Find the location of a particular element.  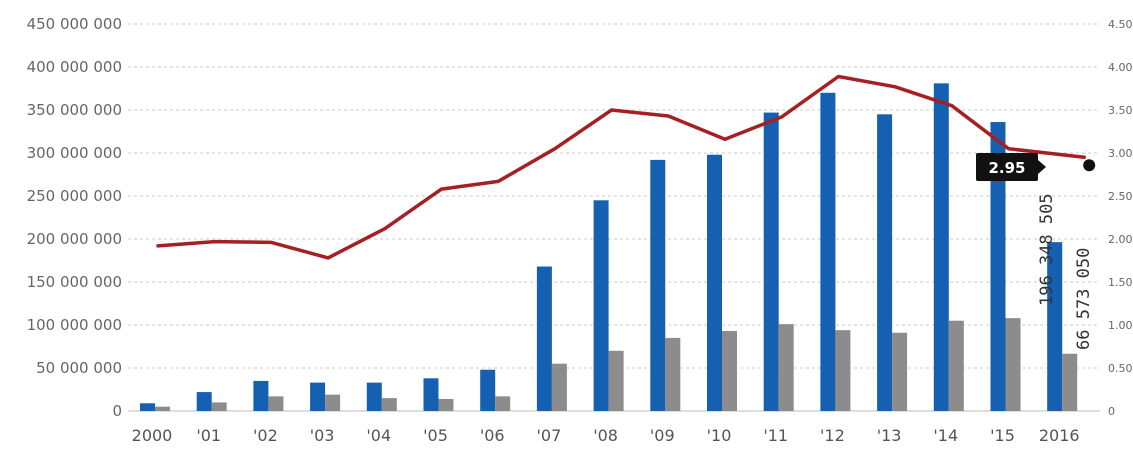

x-tick-label: '08 is located at coordinates (605, 435).